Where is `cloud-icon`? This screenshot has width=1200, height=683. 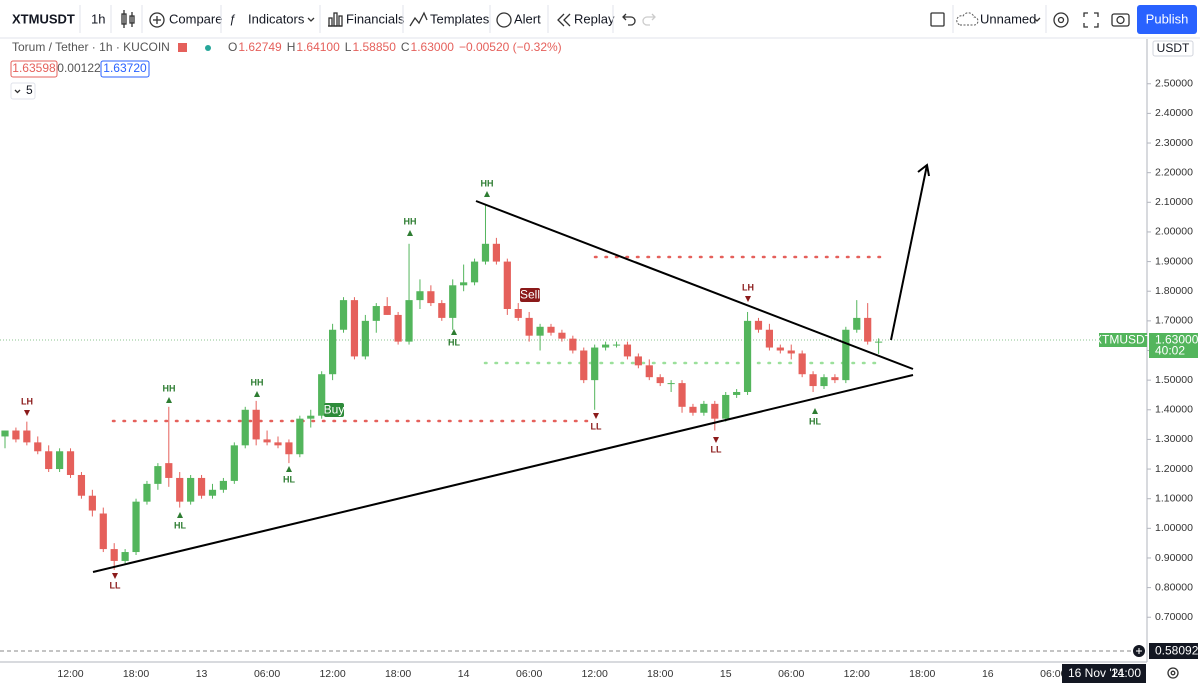 cloud-icon is located at coordinates (967, 19).